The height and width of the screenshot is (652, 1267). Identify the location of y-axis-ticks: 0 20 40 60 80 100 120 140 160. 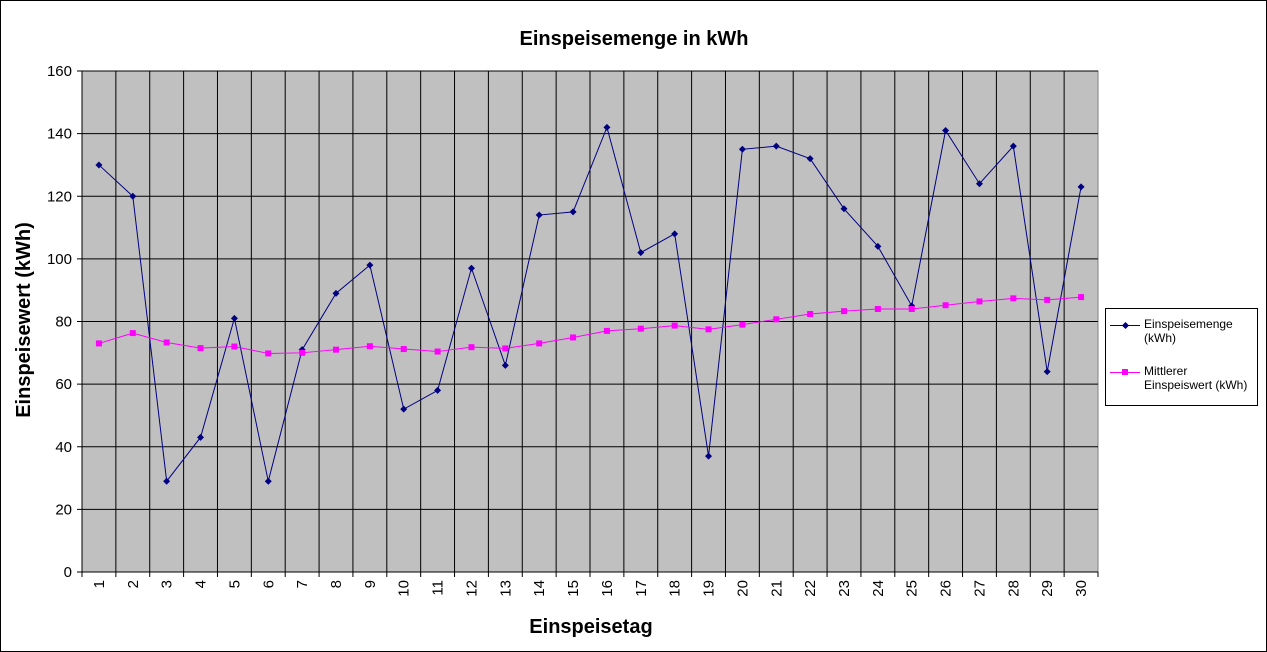
(64, 322).